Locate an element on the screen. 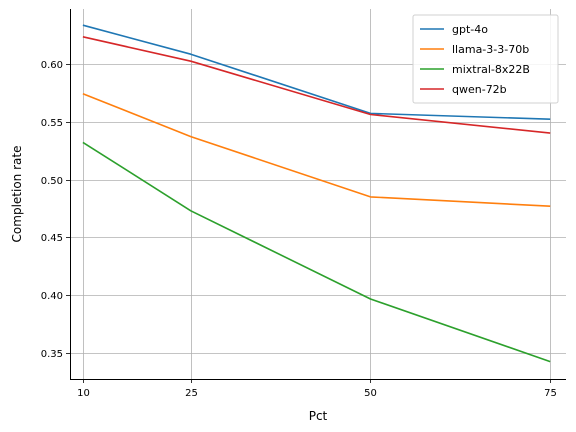  y-axis-label: Completion rate is located at coordinates (17, 194).